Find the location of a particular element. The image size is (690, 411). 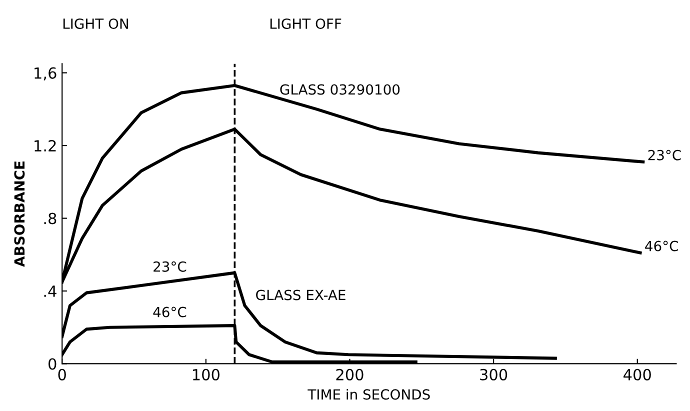

y-tick-label: .4 is located at coordinates (50, 291).